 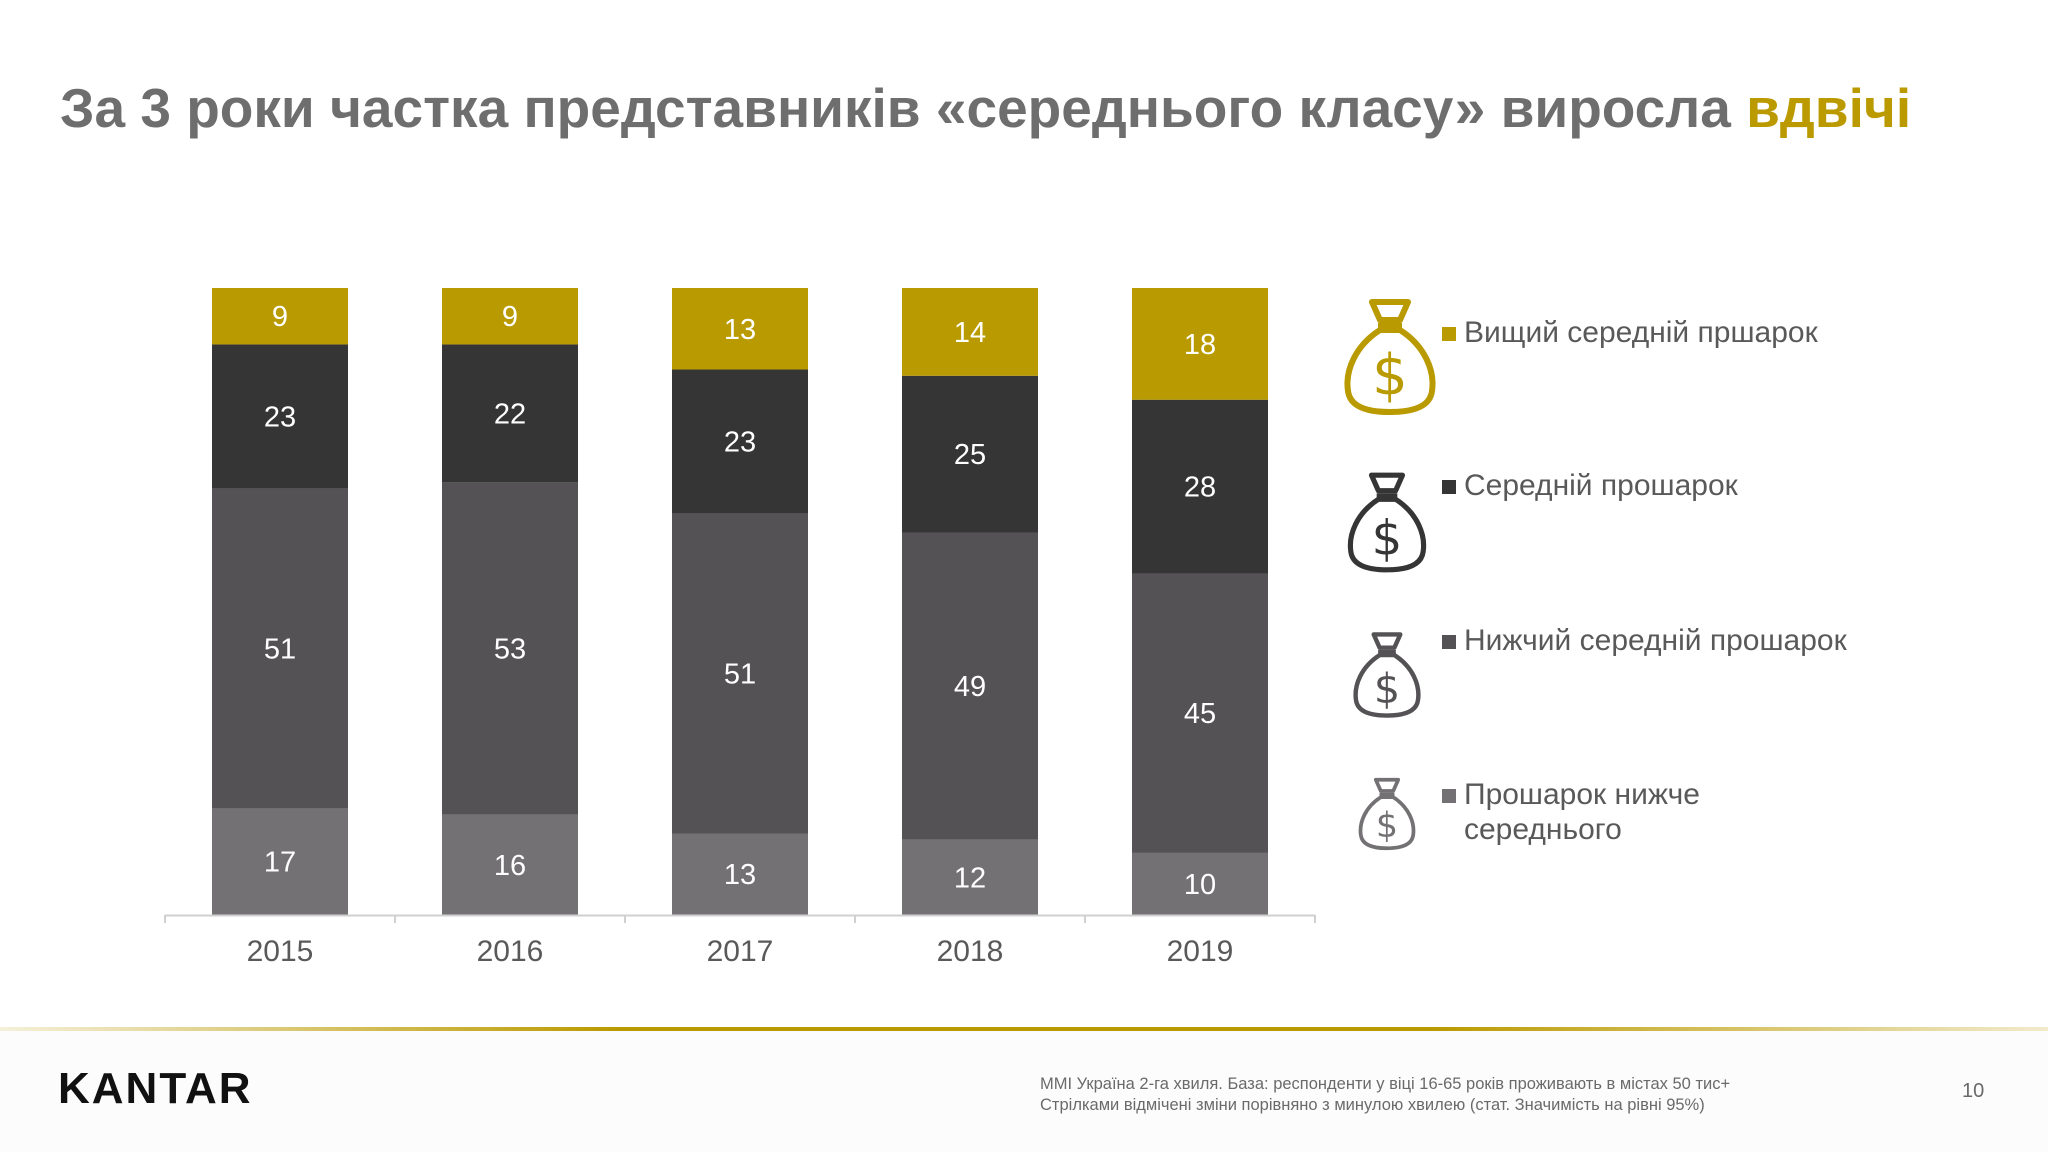 What do you see at coordinates (1600, 355) in the screenshot?
I see `legend-item-upper-middle: $ Вищий середній пршарок` at bounding box center [1600, 355].